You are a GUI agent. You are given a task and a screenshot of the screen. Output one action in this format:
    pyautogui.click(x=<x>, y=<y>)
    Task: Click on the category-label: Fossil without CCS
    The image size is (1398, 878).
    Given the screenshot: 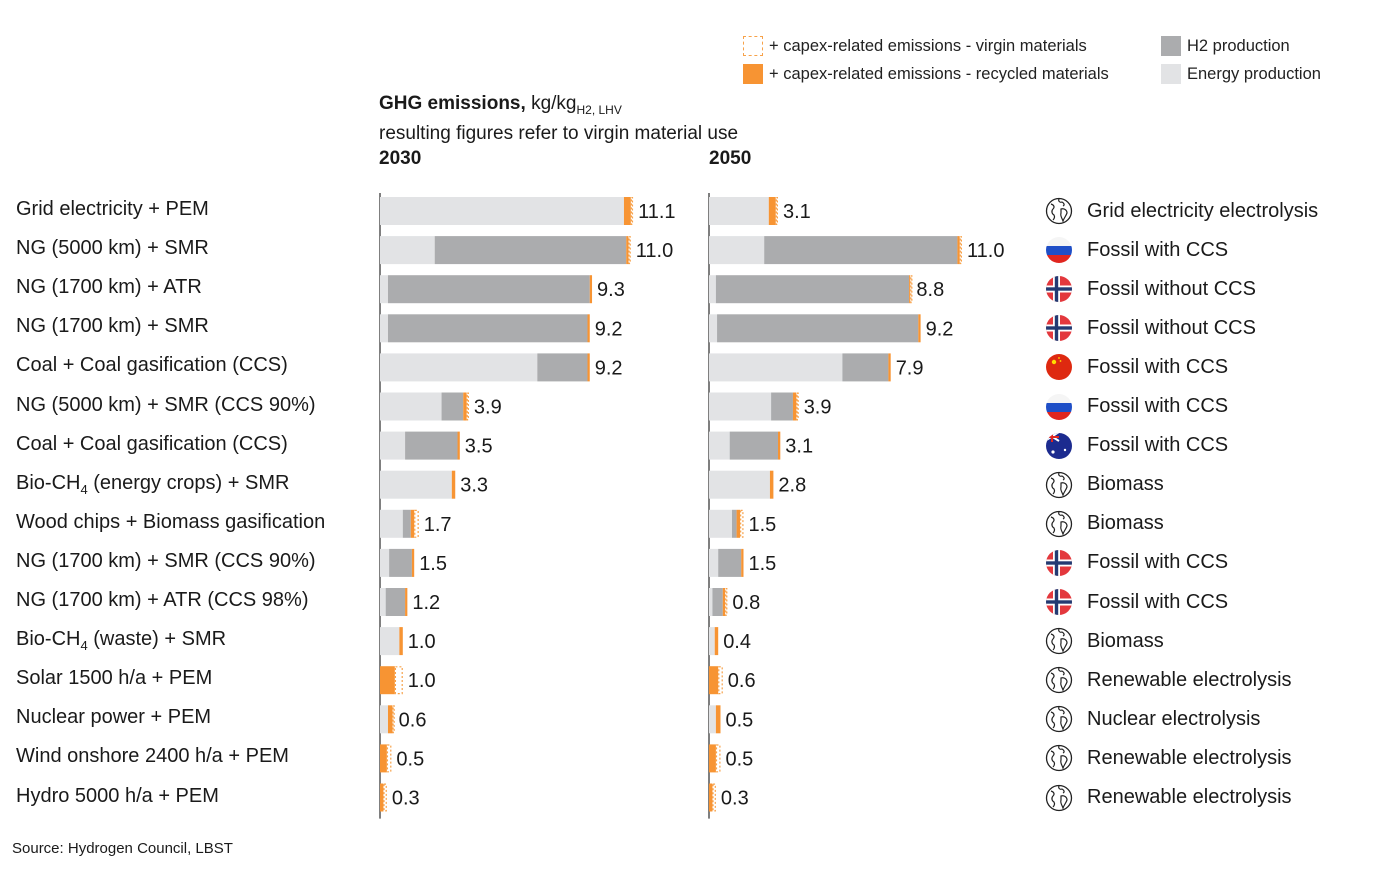 What is the action you would take?
    pyautogui.click(x=1171, y=327)
    